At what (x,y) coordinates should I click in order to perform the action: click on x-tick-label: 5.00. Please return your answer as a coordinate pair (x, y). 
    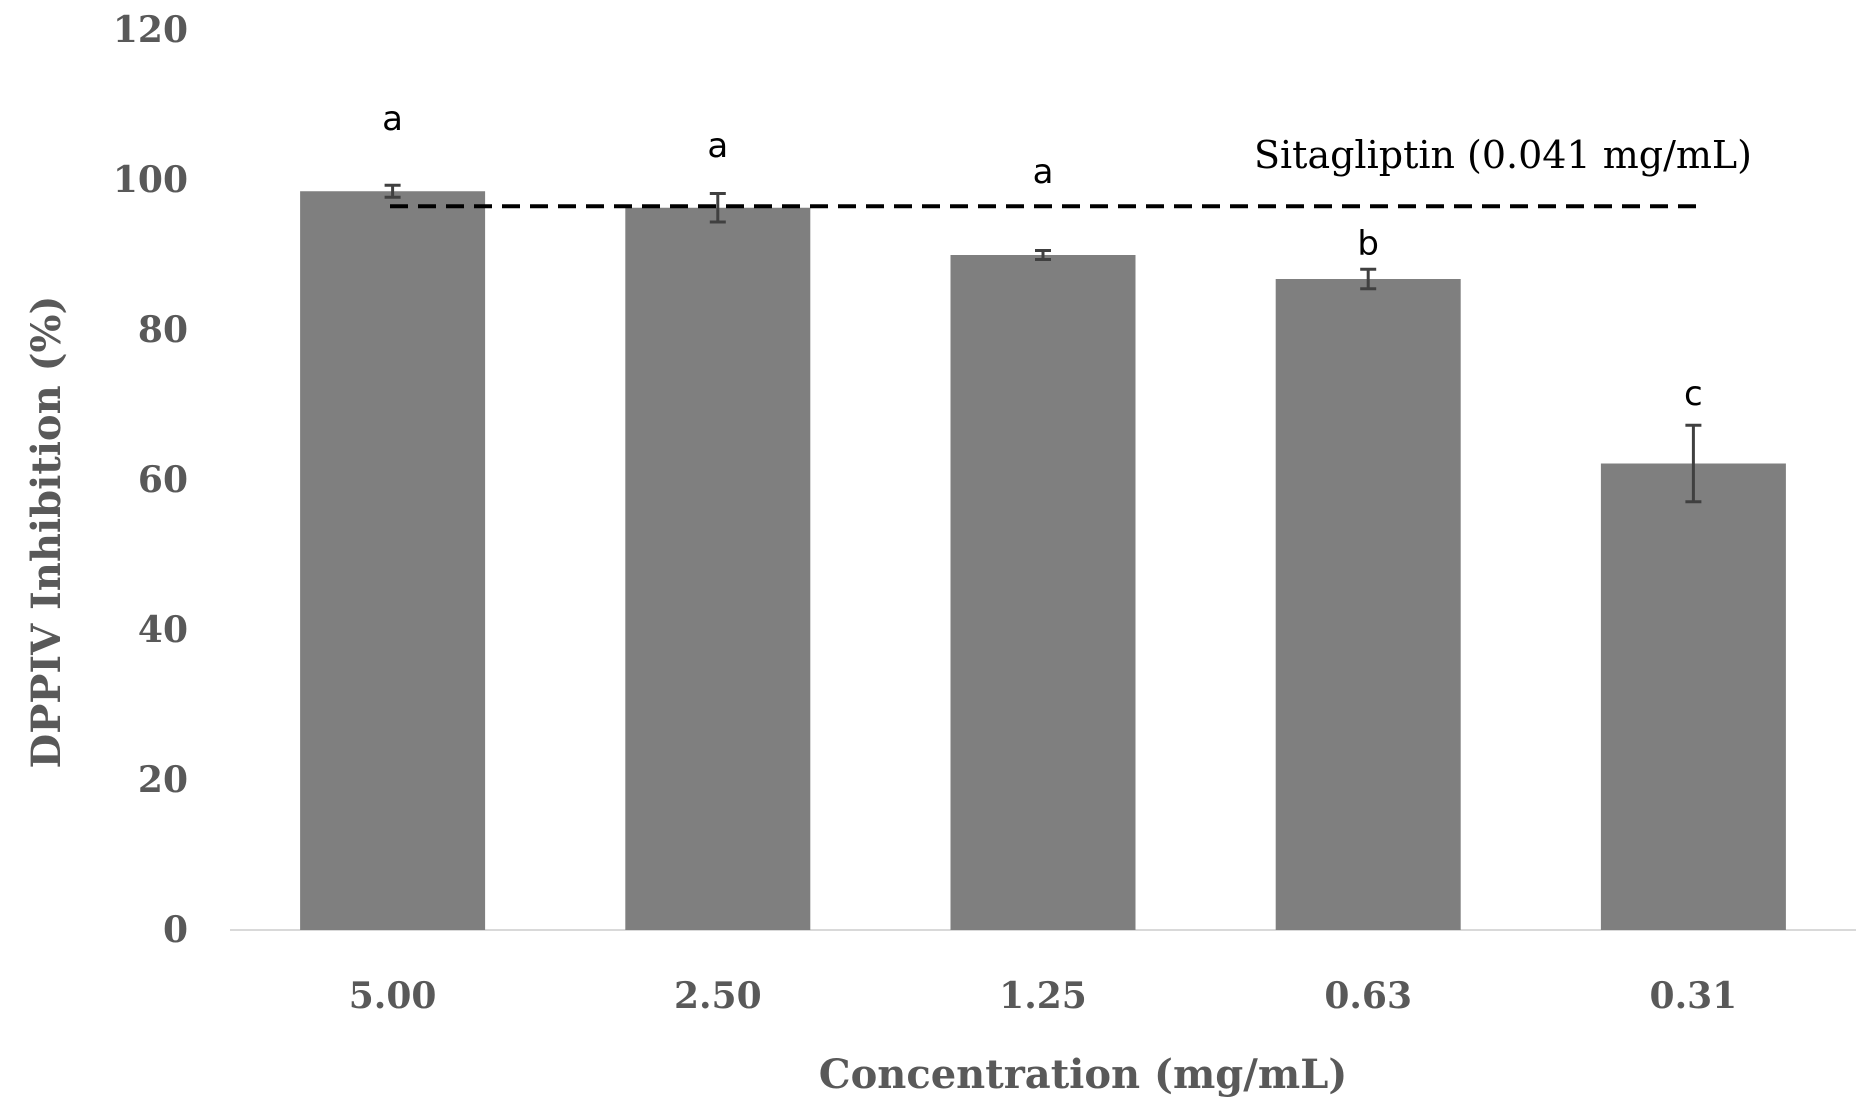
    Looking at the image, I should click on (393, 996).